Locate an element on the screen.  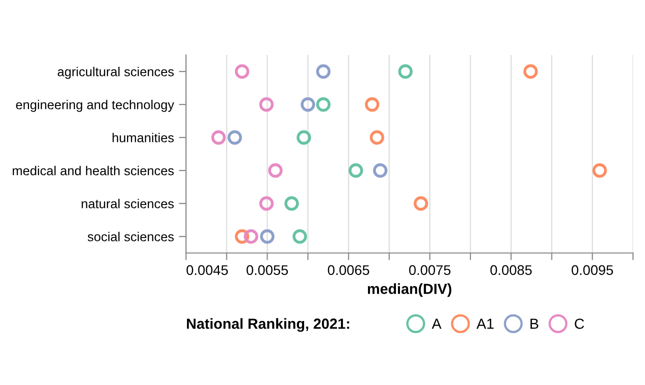
x-tick-label: 0.0055 is located at coordinates (267, 270).